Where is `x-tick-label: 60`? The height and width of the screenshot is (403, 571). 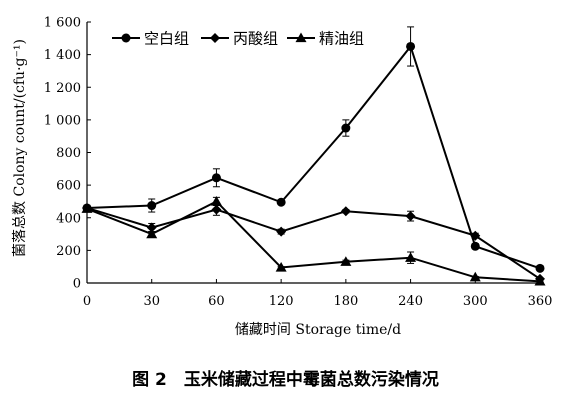
x-tick-label: 60 is located at coordinates (216, 301).